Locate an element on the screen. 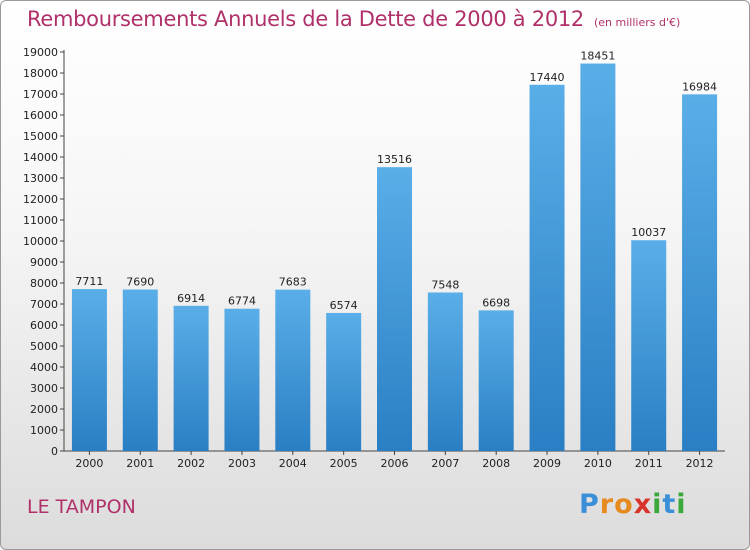 This screenshot has height=550, width=750. bar-value-label: 10037 is located at coordinates (648, 232).